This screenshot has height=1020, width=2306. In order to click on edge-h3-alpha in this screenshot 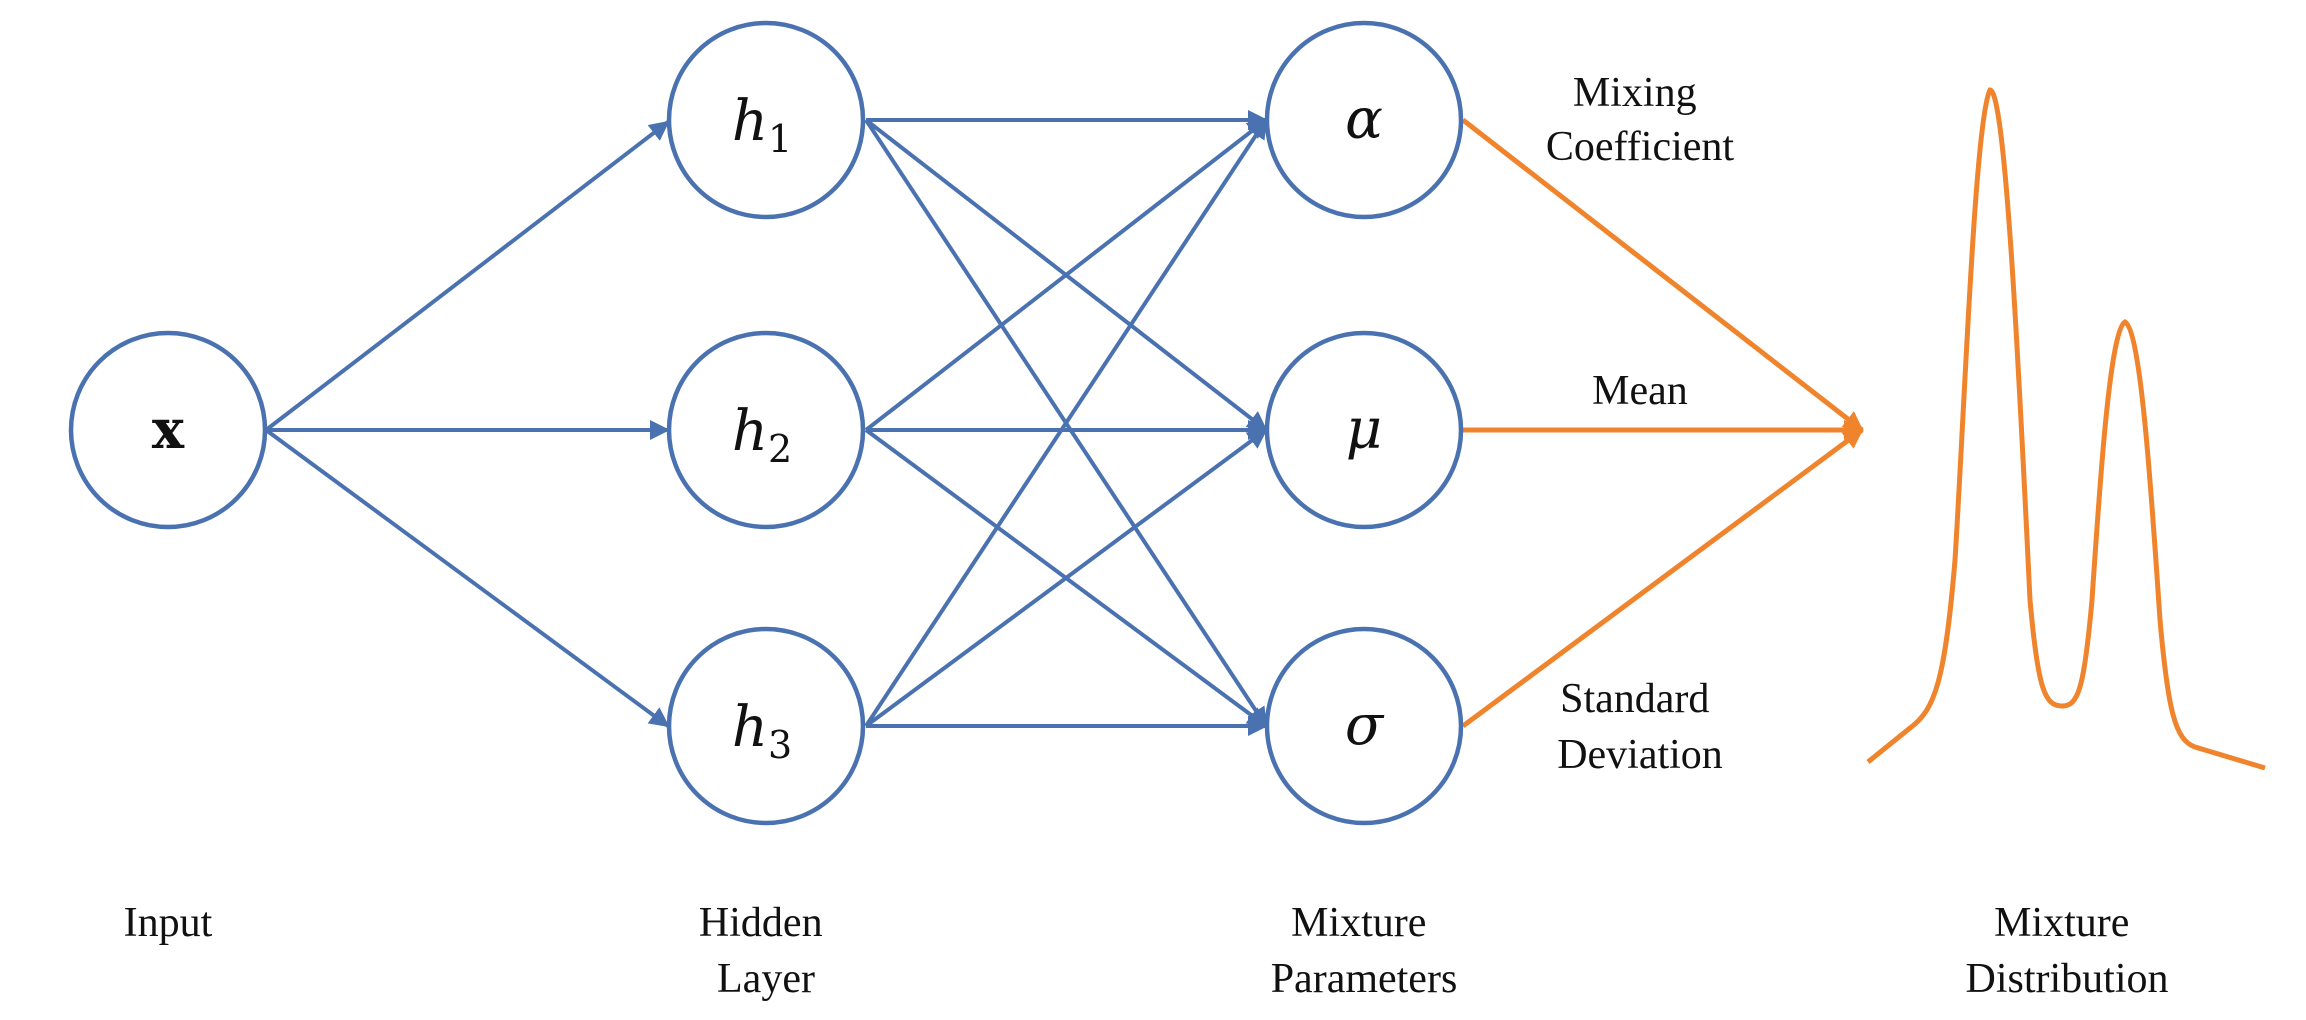, I will do `click(1066, 423)`.